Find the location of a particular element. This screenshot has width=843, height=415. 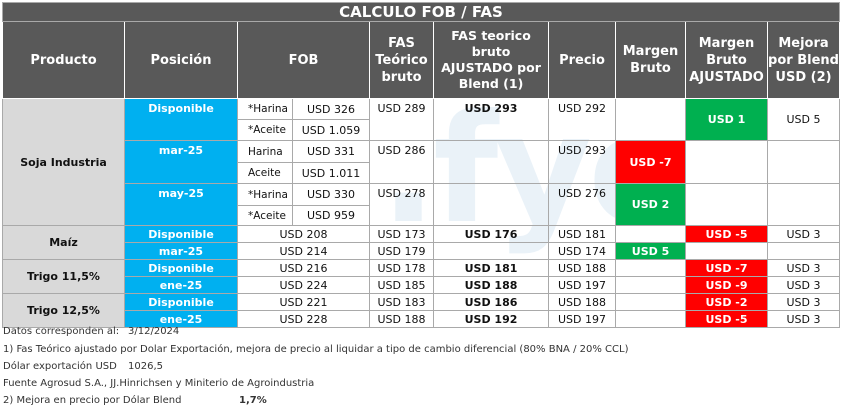

fob-value: USD 228 is located at coordinates (303, 319).